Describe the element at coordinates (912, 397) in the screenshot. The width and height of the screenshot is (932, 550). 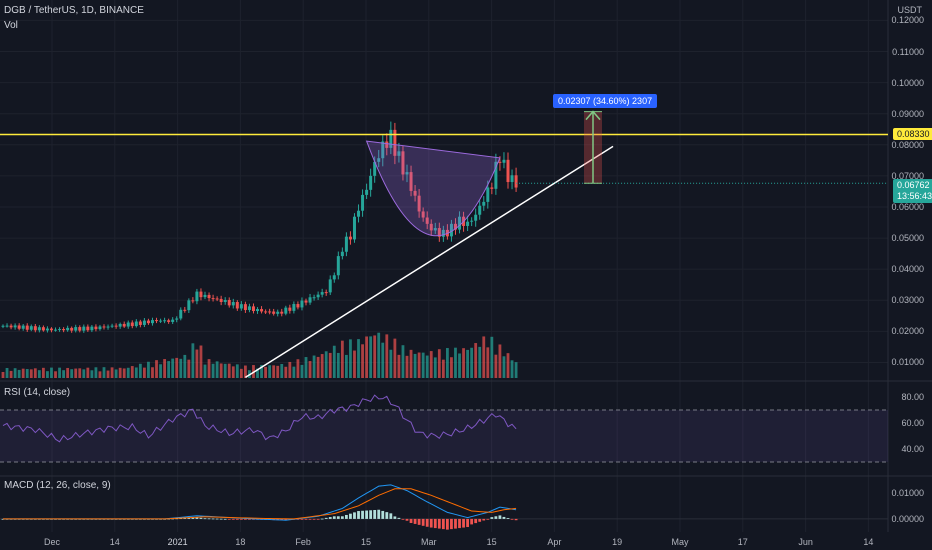
I see `rsi-tick-label: 80.00` at that location.